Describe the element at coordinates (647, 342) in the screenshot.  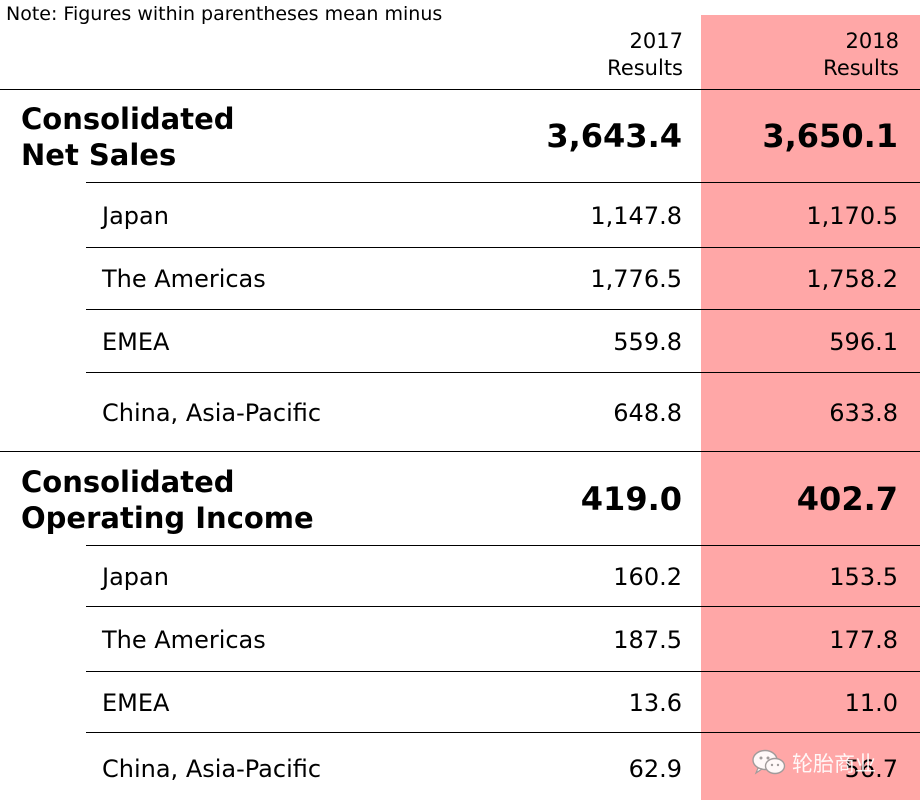
I see `region-value-2017: 559.8` at that location.